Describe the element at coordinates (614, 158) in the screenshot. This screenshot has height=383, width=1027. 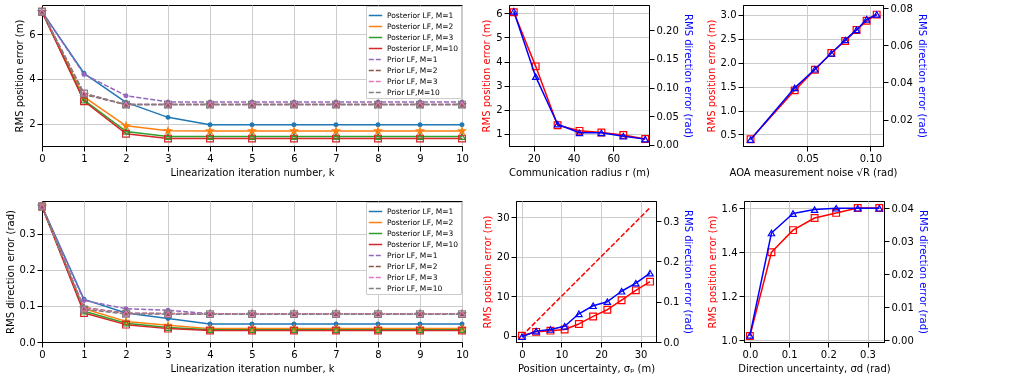
I see `x-tick-label: 60` at that location.